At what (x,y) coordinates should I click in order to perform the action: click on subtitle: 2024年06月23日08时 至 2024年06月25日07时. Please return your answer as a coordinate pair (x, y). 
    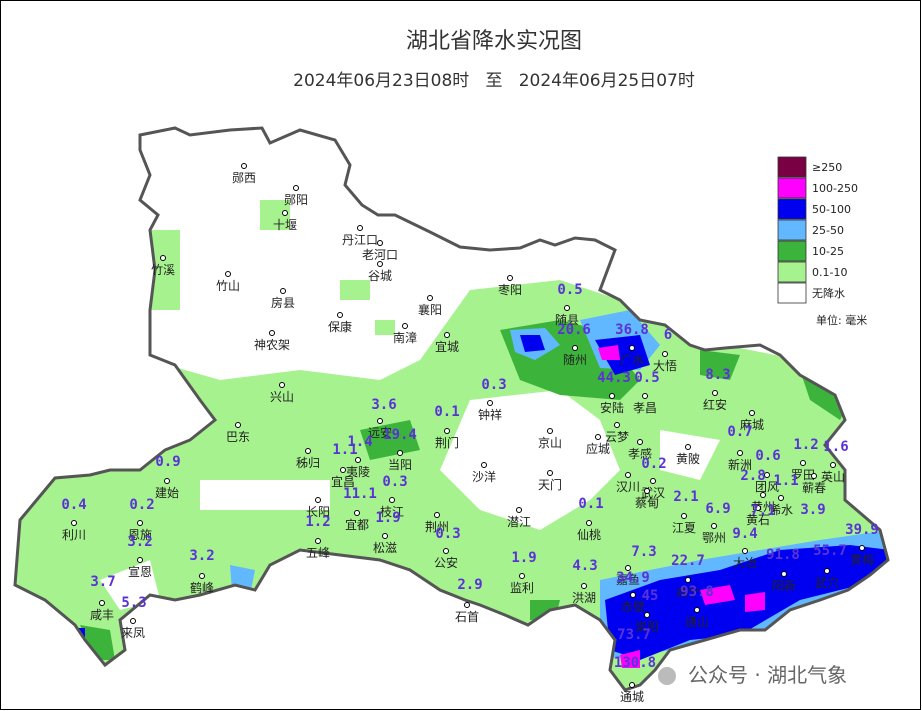
    Looking at the image, I should click on (494, 81).